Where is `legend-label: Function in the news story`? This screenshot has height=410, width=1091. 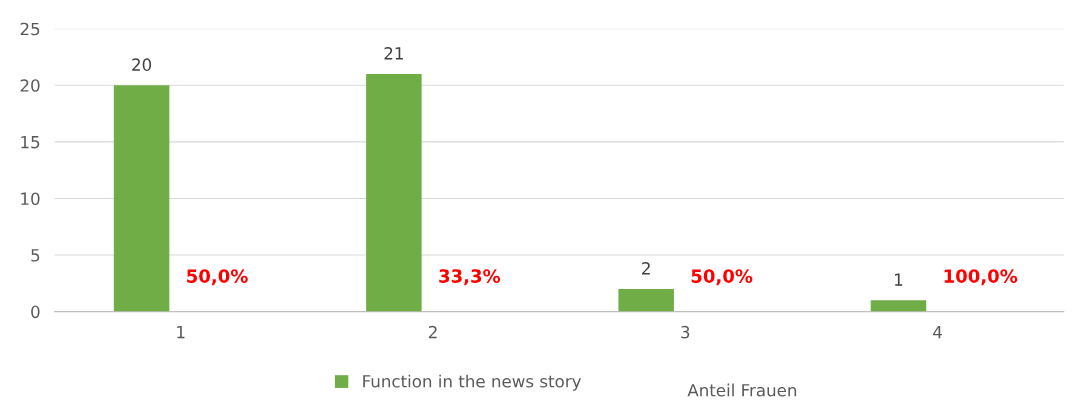
legend-label: Function in the news story is located at coordinates (472, 382).